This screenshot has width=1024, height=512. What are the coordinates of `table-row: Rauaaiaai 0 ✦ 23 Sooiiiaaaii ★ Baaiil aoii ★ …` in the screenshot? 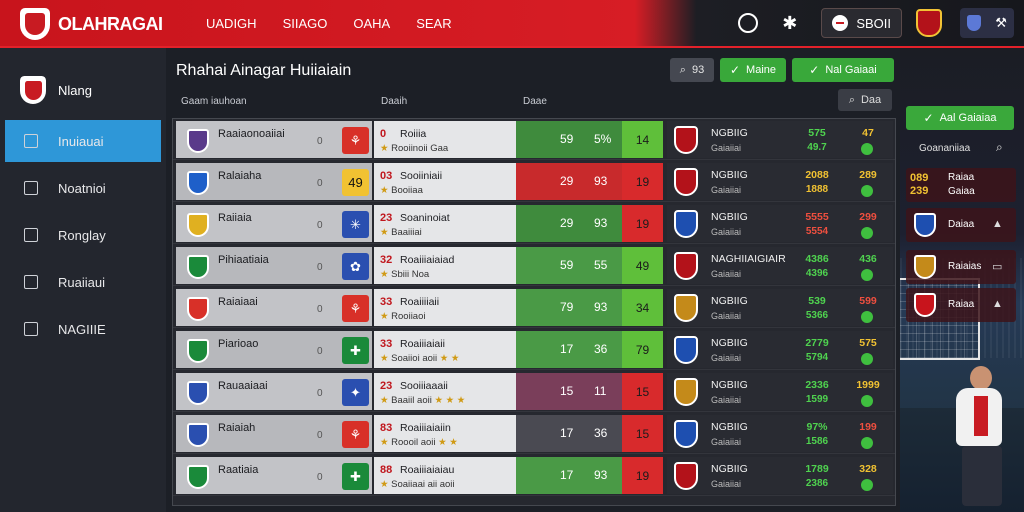 It's located at (534, 391).